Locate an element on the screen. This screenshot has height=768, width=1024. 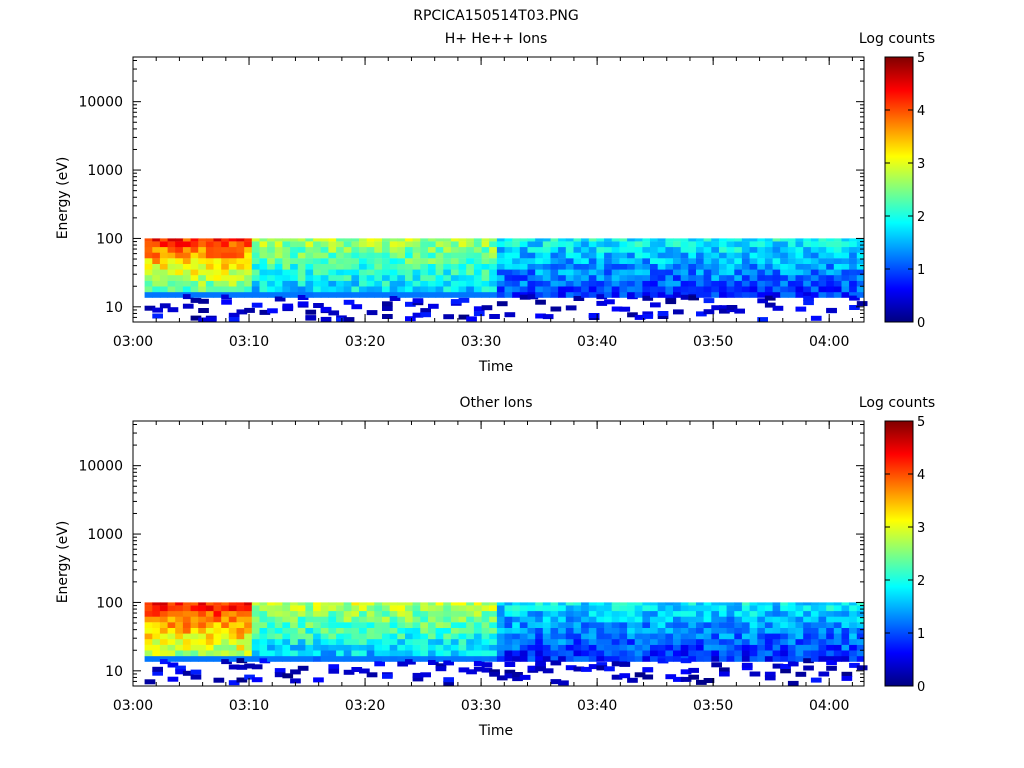
y-tick-label: 100 is located at coordinates (109, 239).